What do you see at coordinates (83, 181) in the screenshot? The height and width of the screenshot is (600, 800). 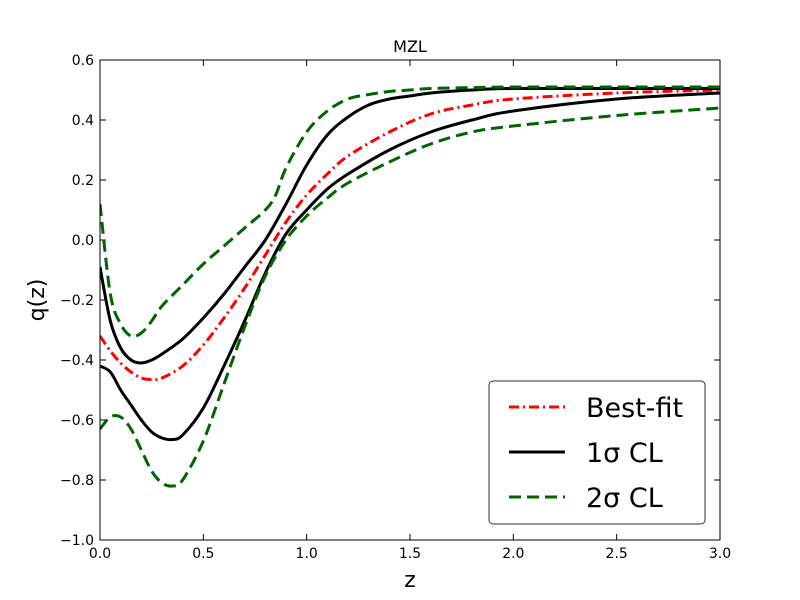 I see `y-tick-label: 0.2` at bounding box center [83, 181].